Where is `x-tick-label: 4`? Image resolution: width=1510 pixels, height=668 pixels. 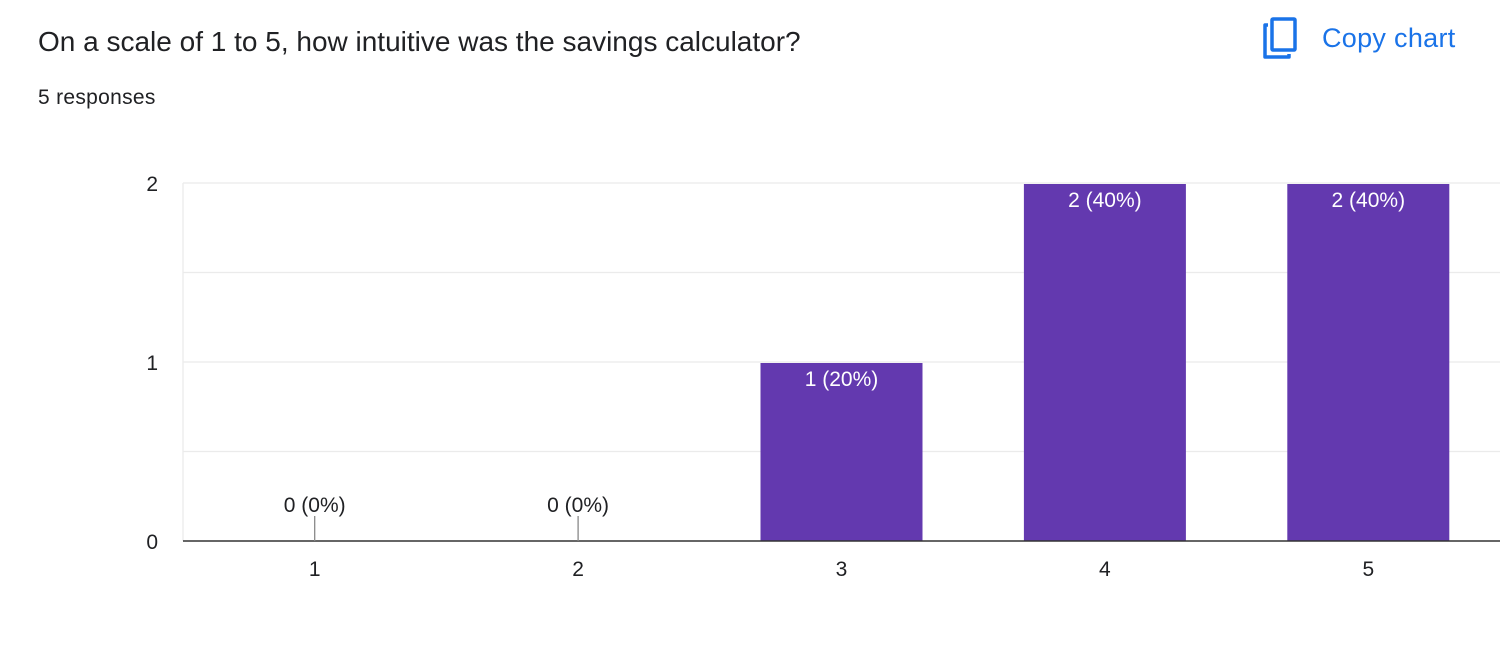 x-tick-label: 4 is located at coordinates (1105, 569).